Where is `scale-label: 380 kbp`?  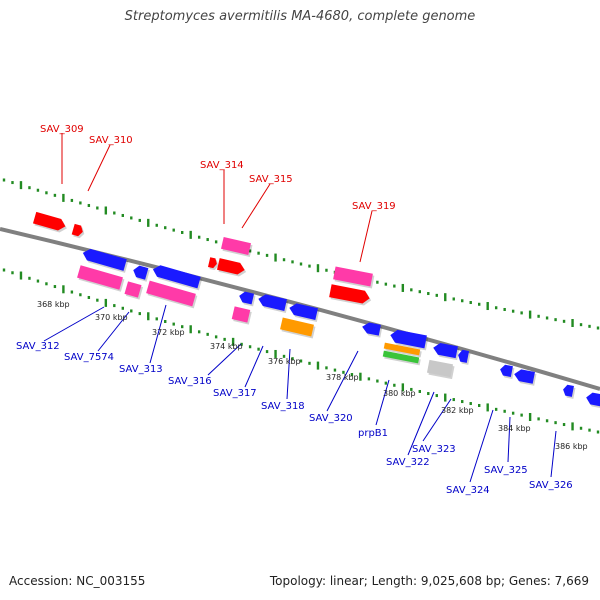
scale-label: 380 kbp is located at coordinates (399, 393).